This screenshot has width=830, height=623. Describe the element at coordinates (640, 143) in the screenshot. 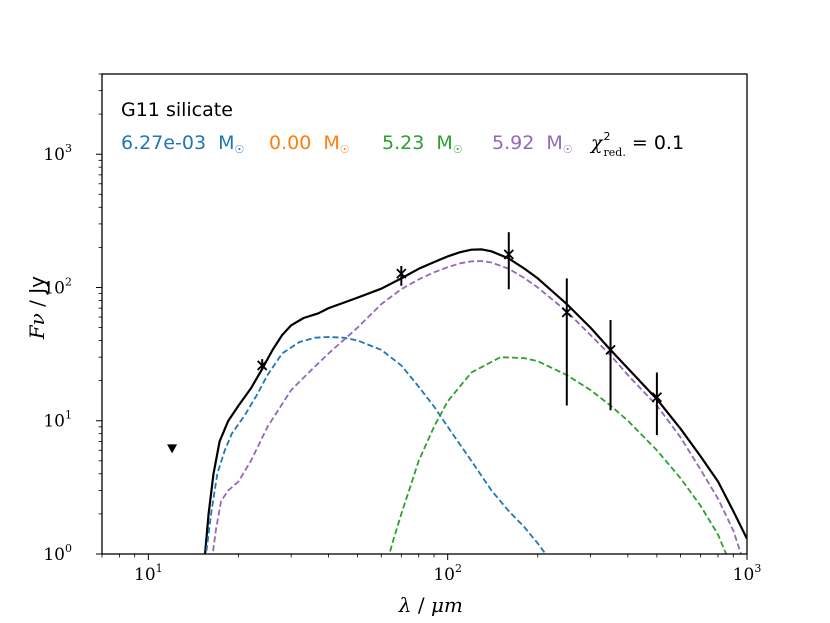

I see `chi-equals: =` at that location.